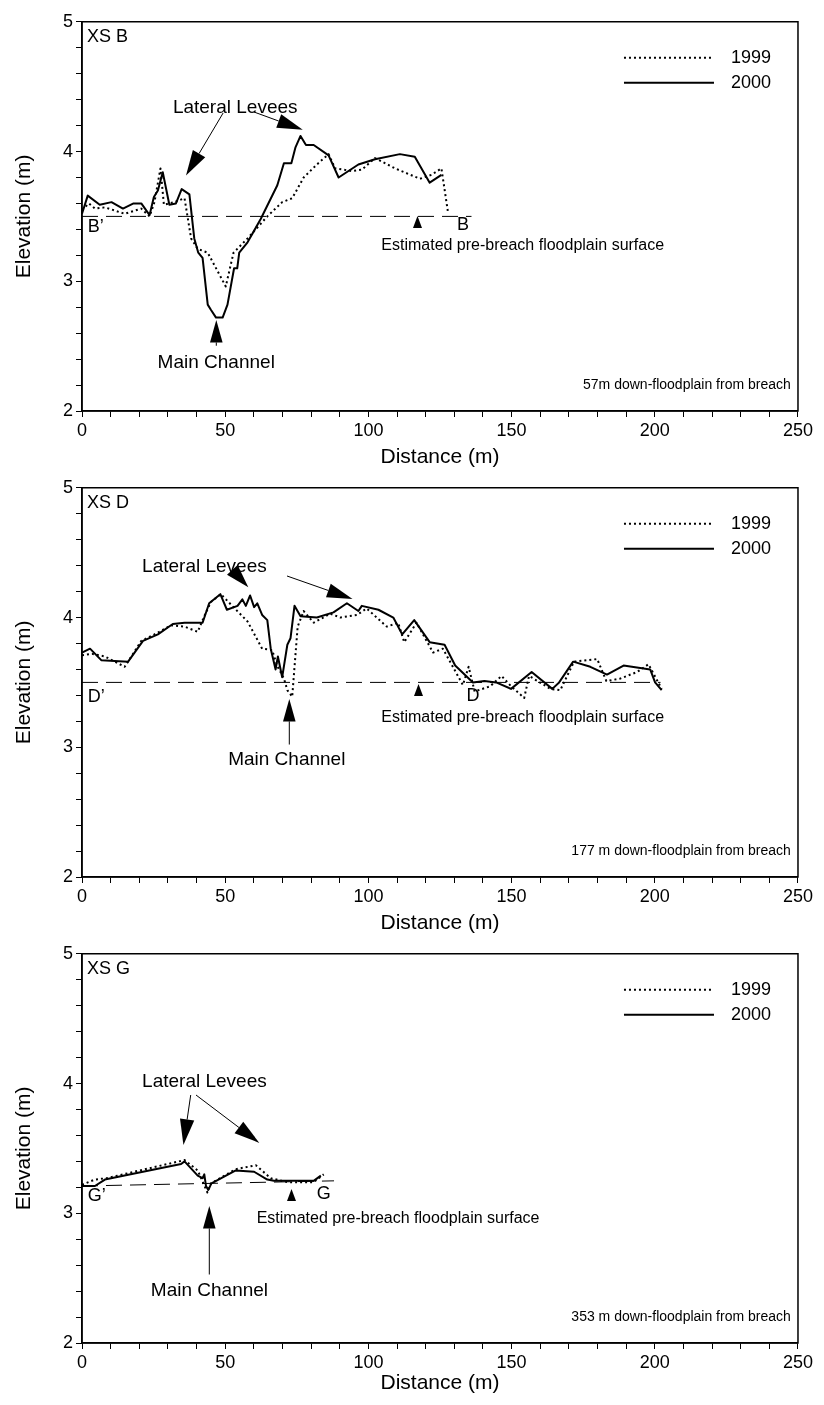  Describe the element at coordinates (108, 502) in the screenshot. I see `chart-title: XS D` at that location.